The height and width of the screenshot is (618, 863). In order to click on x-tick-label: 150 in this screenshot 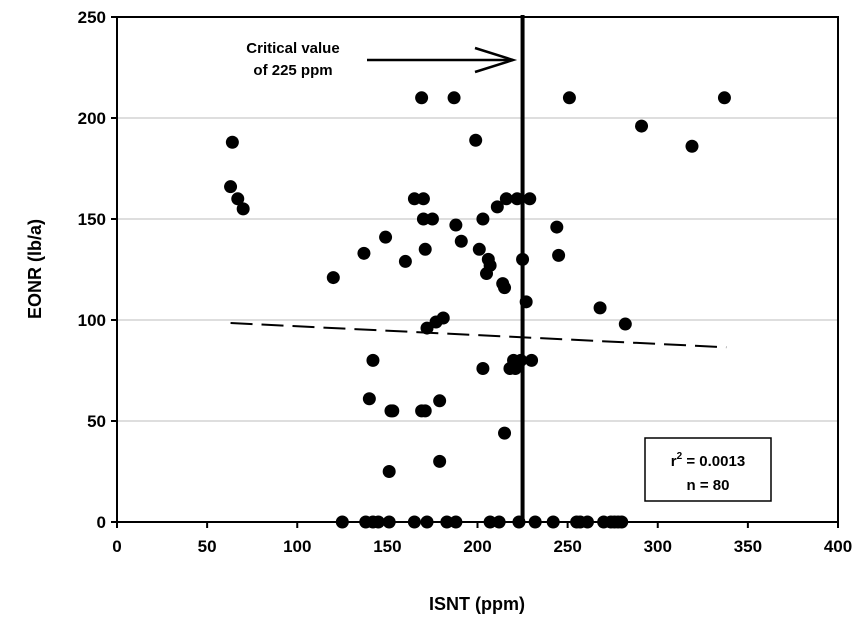, I will do `click(387, 546)`.